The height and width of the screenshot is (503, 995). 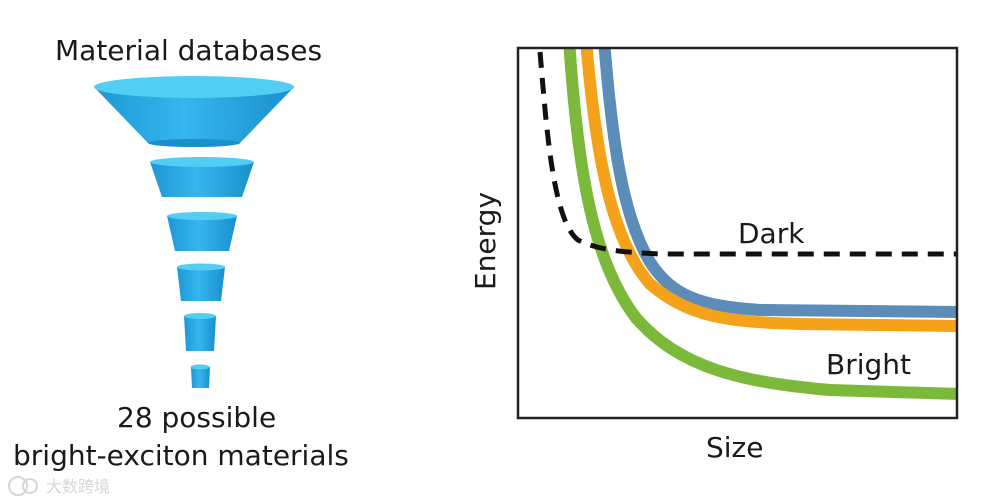 I want to click on watermark-text: 大数跨境, so click(x=78, y=486).